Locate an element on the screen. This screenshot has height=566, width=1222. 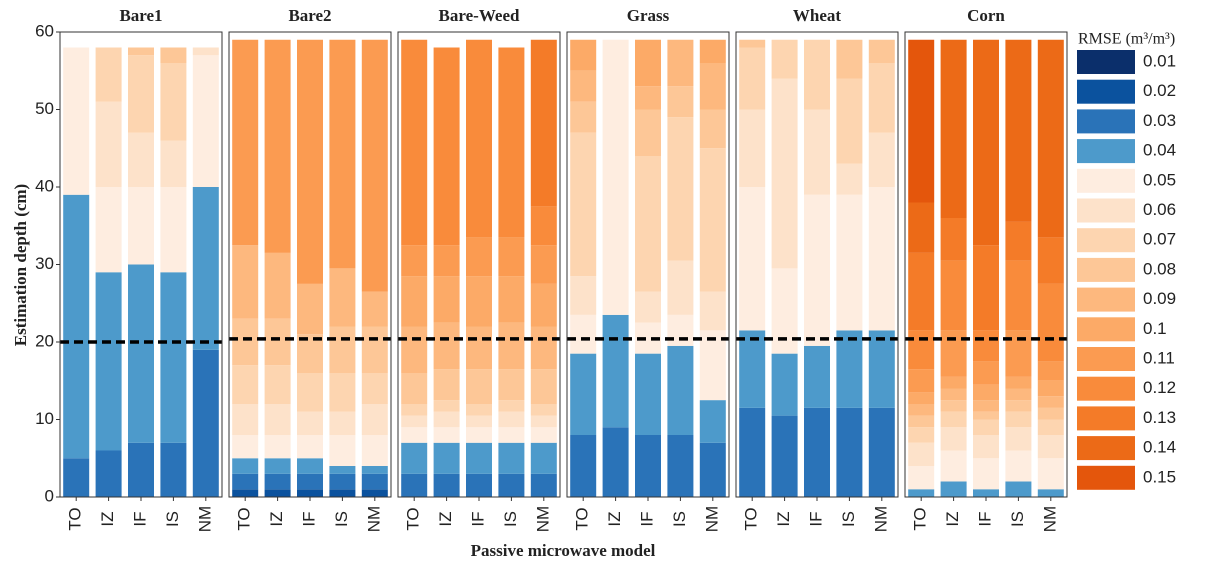
y-tick-label: 20 is located at coordinates (44, 340).